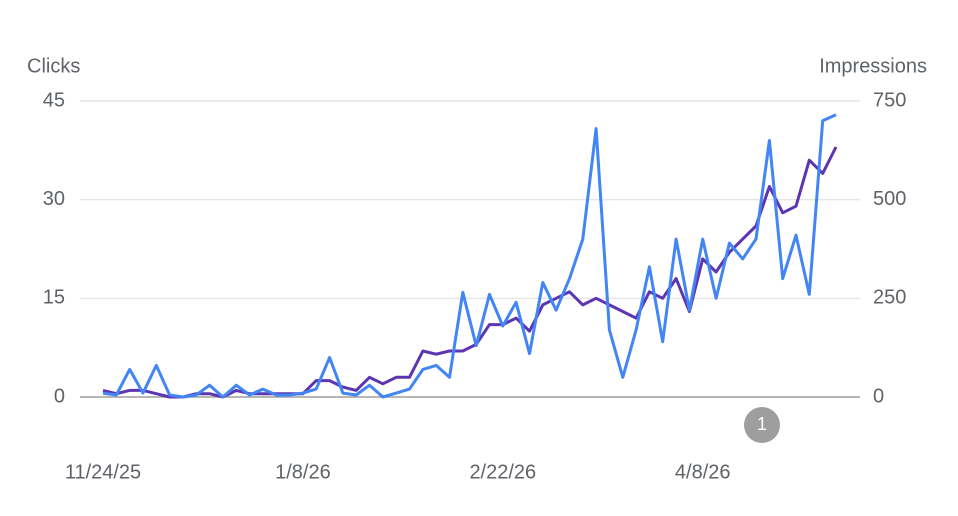 Image resolution: width=958 pixels, height=516 pixels. I want to click on y-tick-label: 0, so click(59, 396).